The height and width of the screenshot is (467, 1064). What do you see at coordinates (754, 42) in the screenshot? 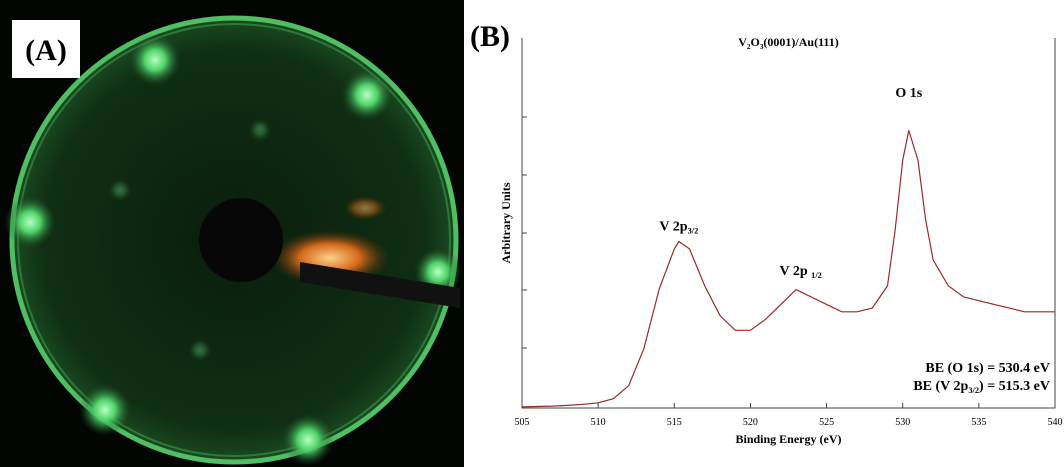
I see `text-part: O` at bounding box center [754, 42].